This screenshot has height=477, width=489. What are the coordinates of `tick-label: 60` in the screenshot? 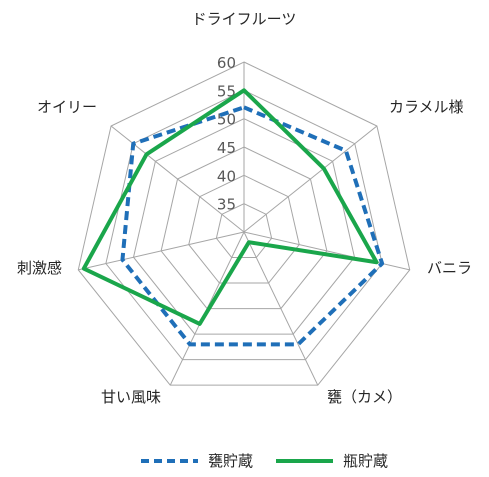 It's located at (226, 63).